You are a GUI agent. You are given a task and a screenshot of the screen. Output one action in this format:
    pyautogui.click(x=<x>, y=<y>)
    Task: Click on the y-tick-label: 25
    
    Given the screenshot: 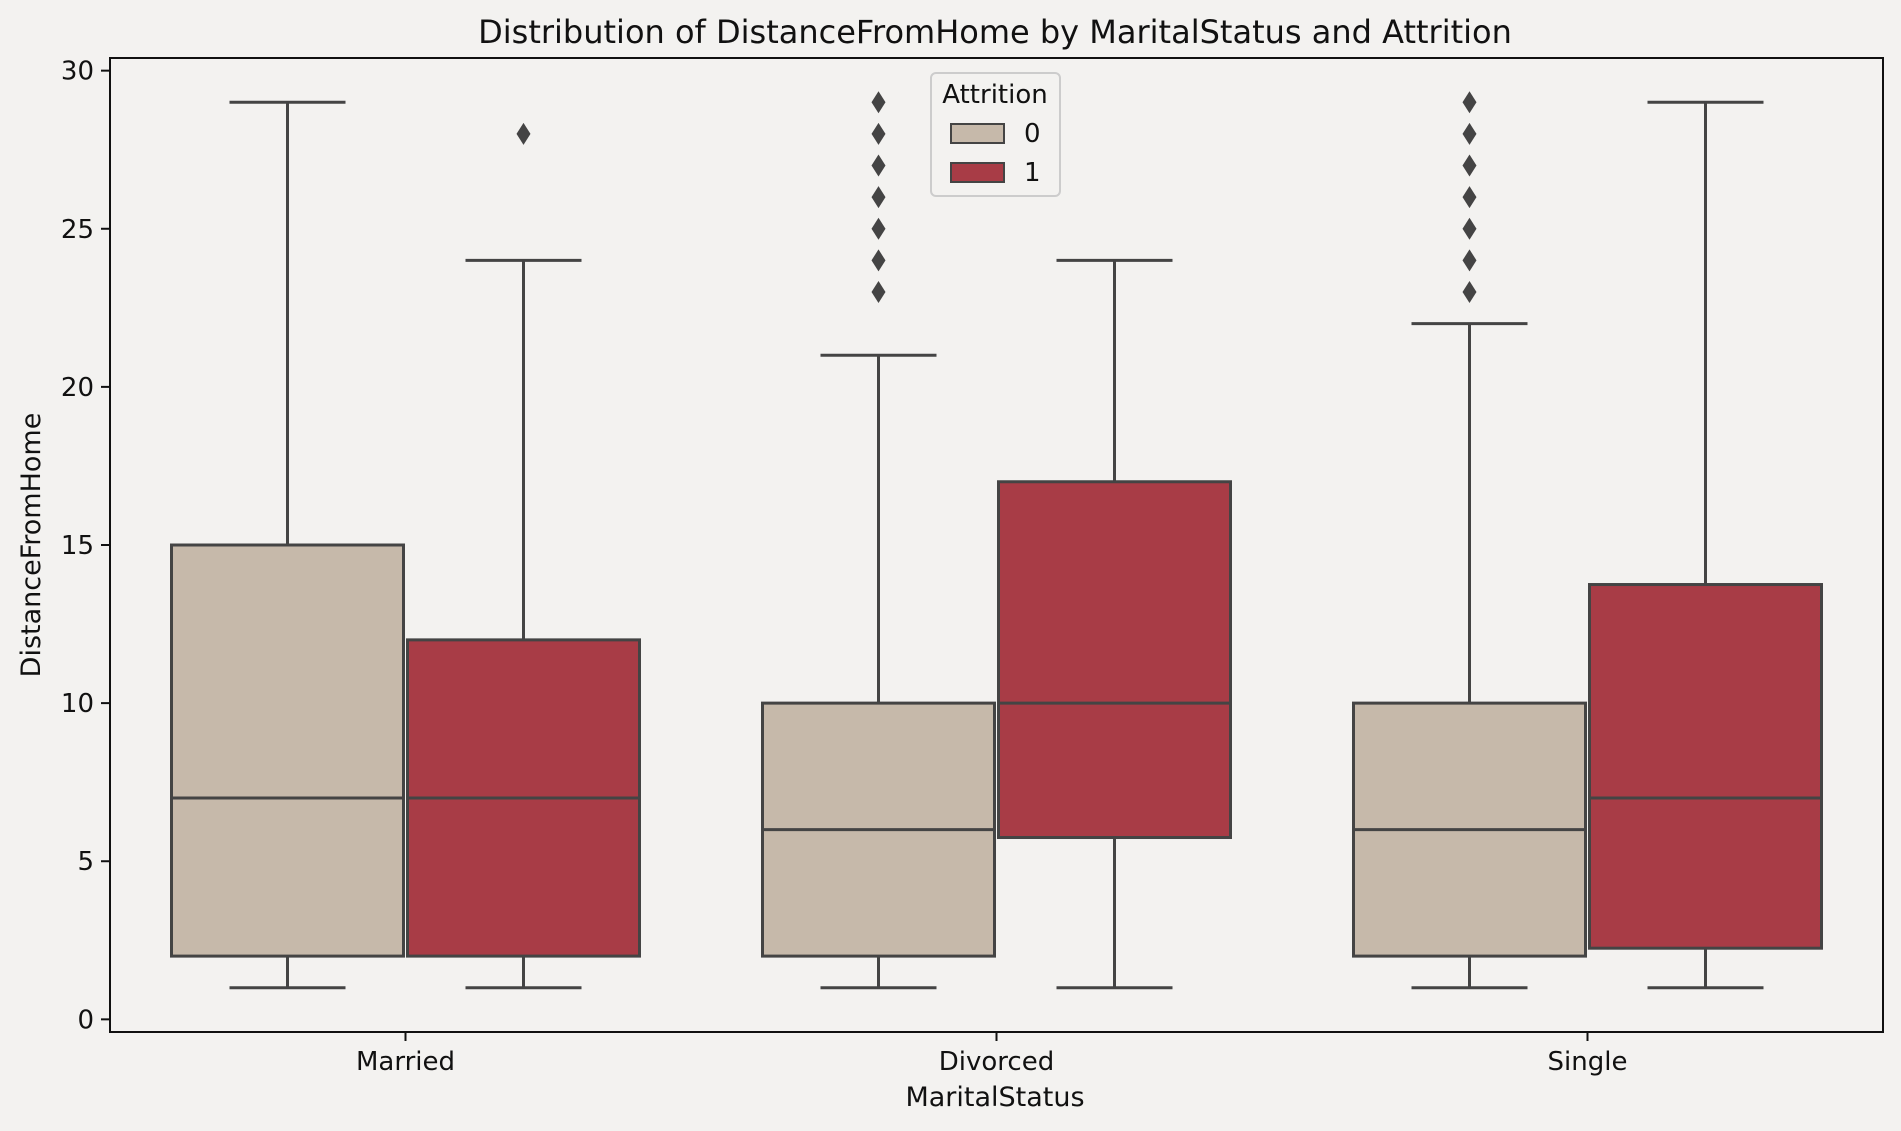 What is the action you would take?
    pyautogui.click(x=77, y=230)
    